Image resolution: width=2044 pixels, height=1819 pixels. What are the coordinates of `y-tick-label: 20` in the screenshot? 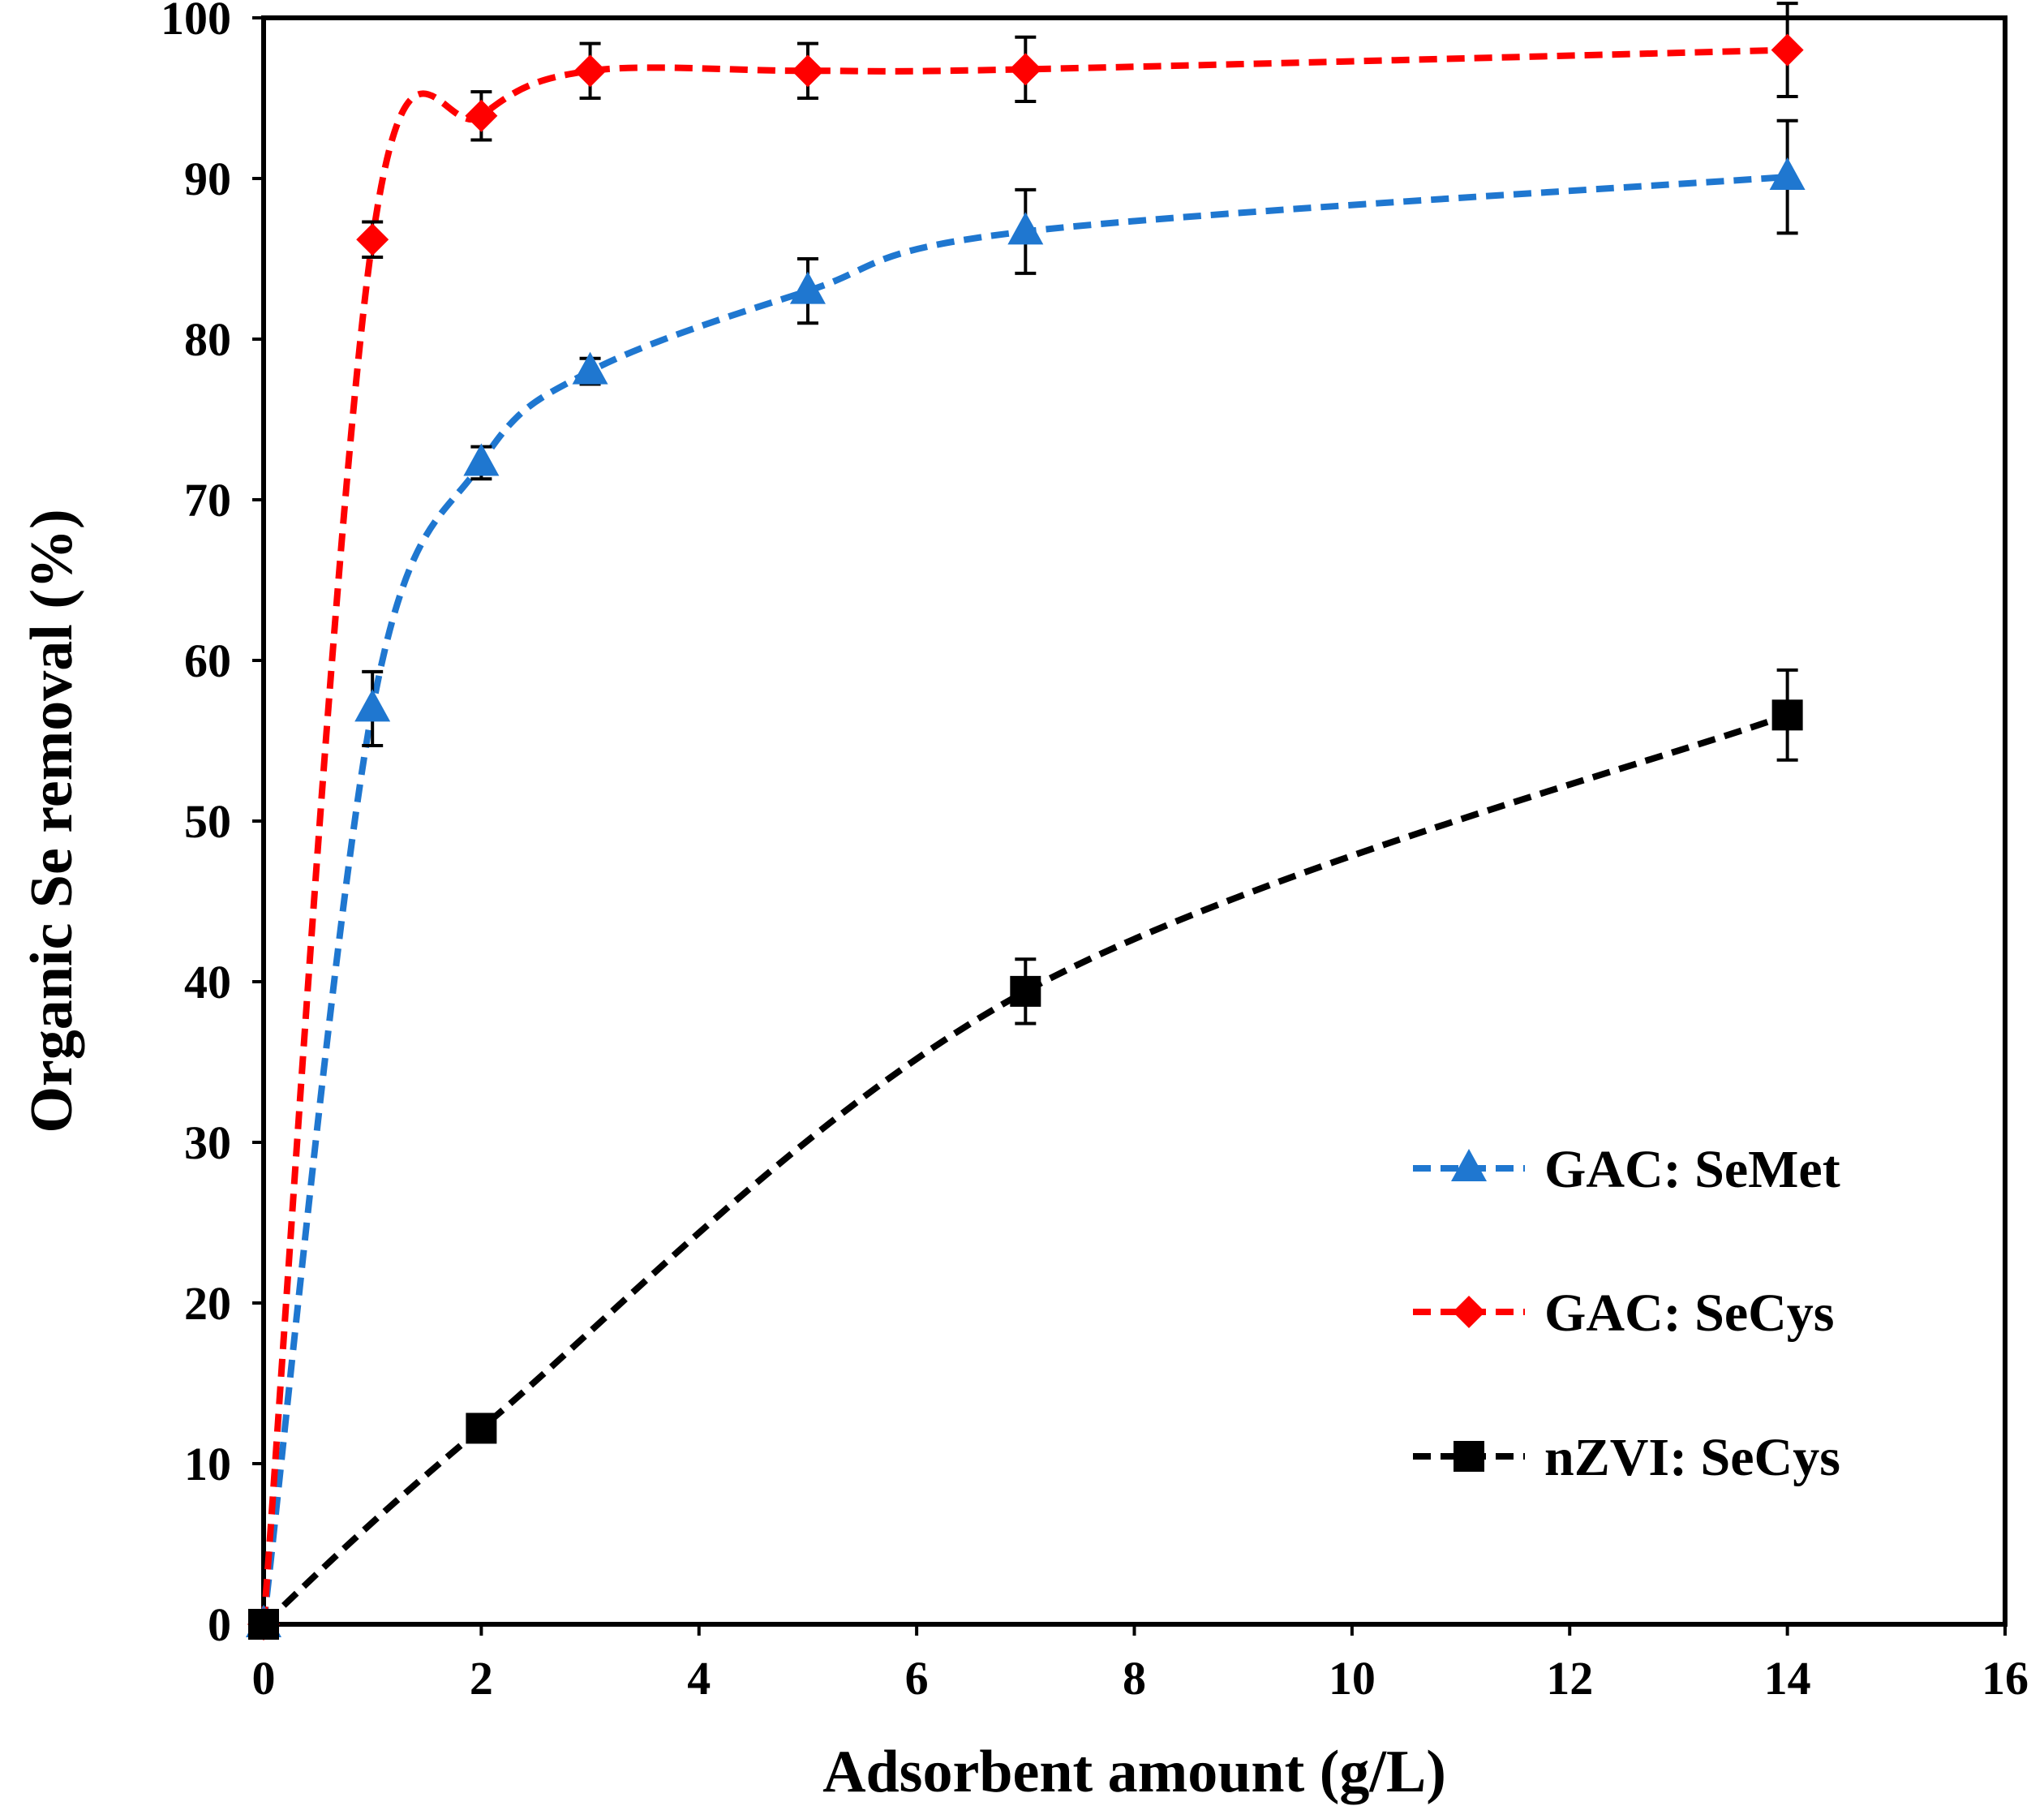 It's located at (207, 1304).